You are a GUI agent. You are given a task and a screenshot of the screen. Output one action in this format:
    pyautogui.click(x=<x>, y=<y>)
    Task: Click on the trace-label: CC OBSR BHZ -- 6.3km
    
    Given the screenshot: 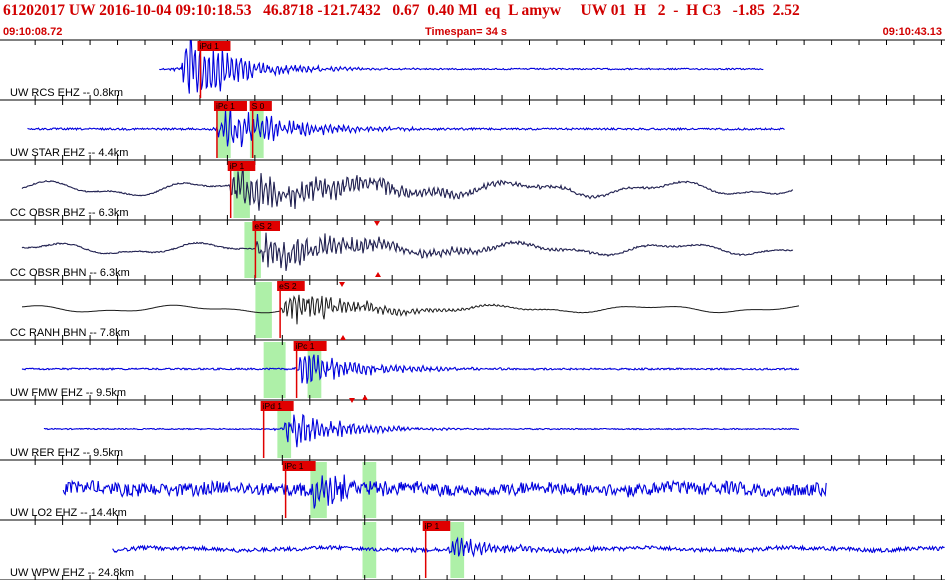 What is the action you would take?
    pyautogui.click(x=69, y=213)
    